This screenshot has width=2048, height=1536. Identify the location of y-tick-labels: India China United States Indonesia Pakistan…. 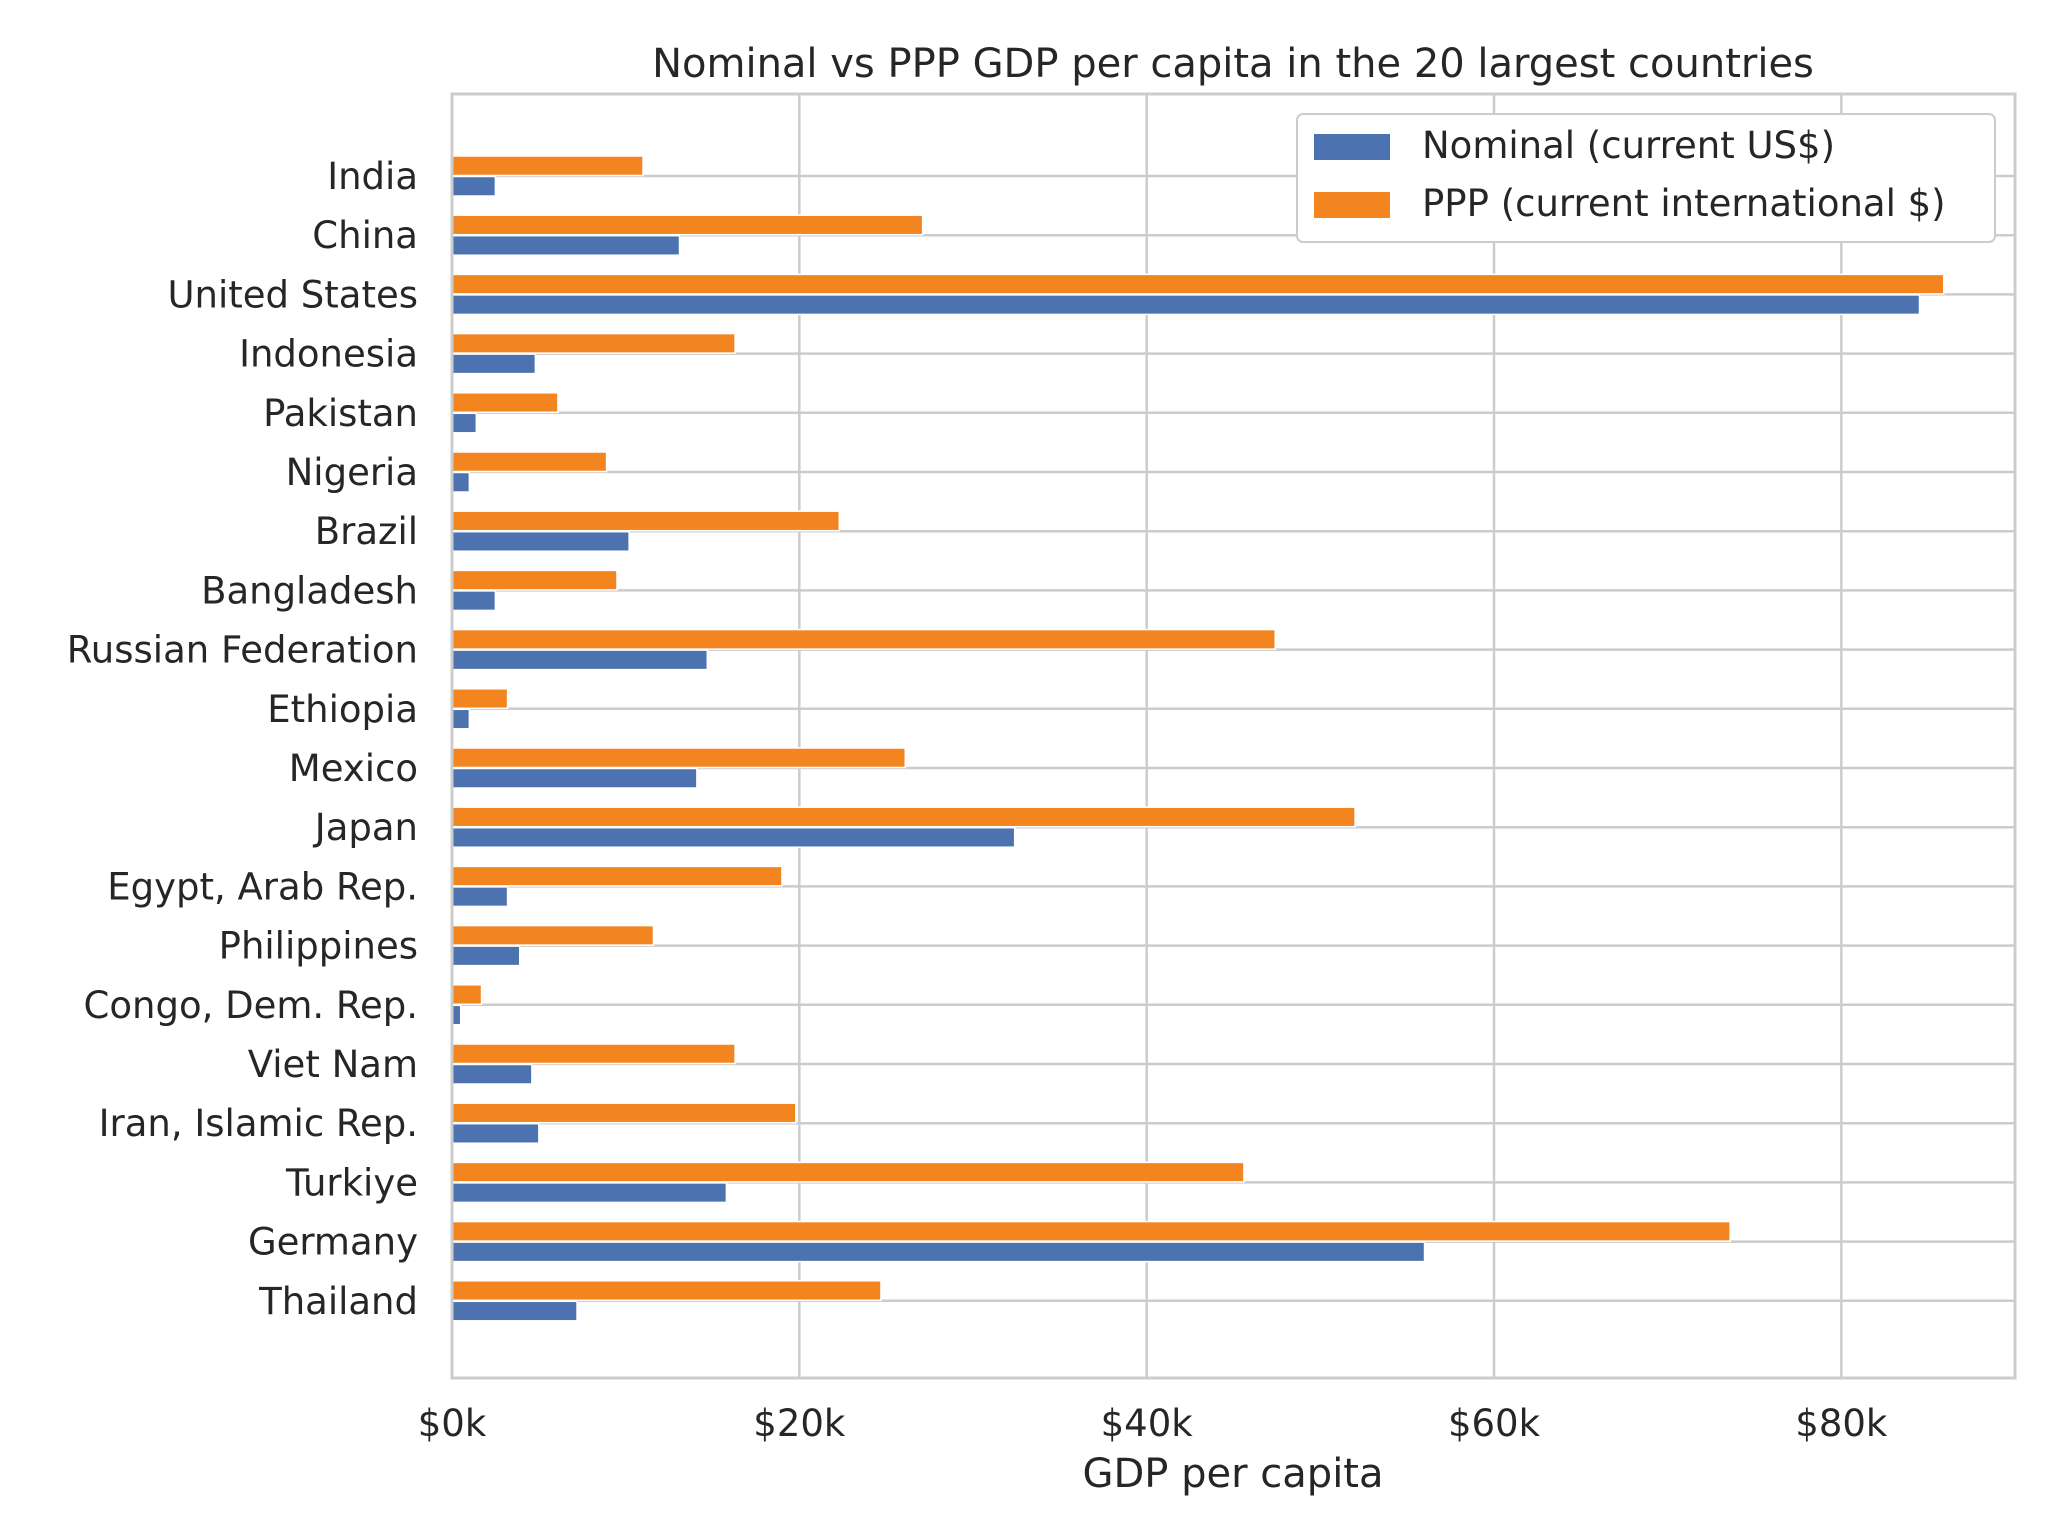
(242, 739).